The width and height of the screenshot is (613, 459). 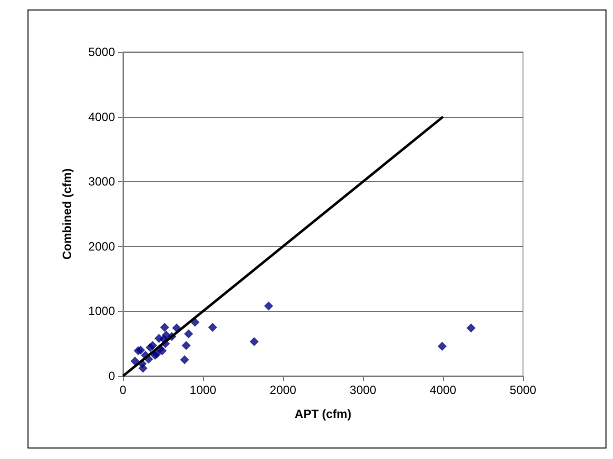 What do you see at coordinates (323, 414) in the screenshot?
I see `x-axis-title: APT (cfm)` at bounding box center [323, 414].